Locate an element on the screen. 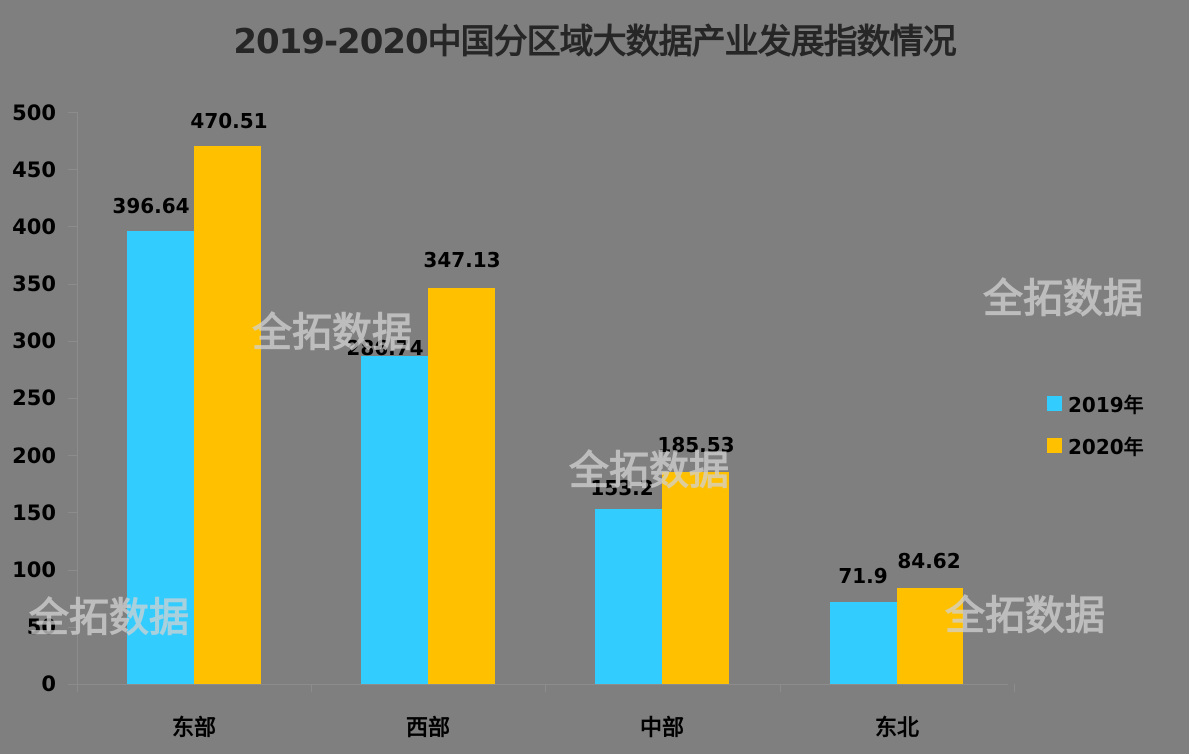  legend-label: 2019年 is located at coordinates (1106, 405).